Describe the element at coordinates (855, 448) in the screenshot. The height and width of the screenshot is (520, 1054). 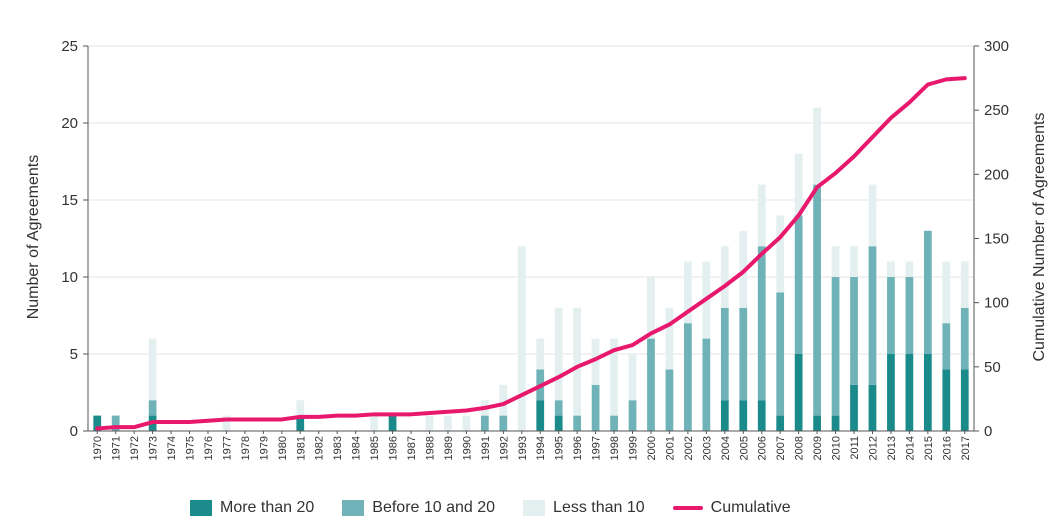
I see `x-tick-label: 2011` at that location.